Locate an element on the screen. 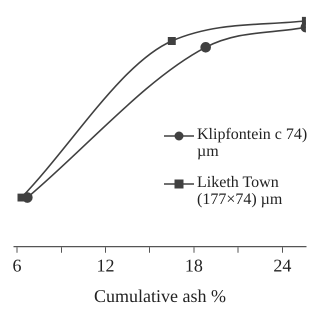  x-axis-title: Cumulative ash % is located at coordinates (160, 296).